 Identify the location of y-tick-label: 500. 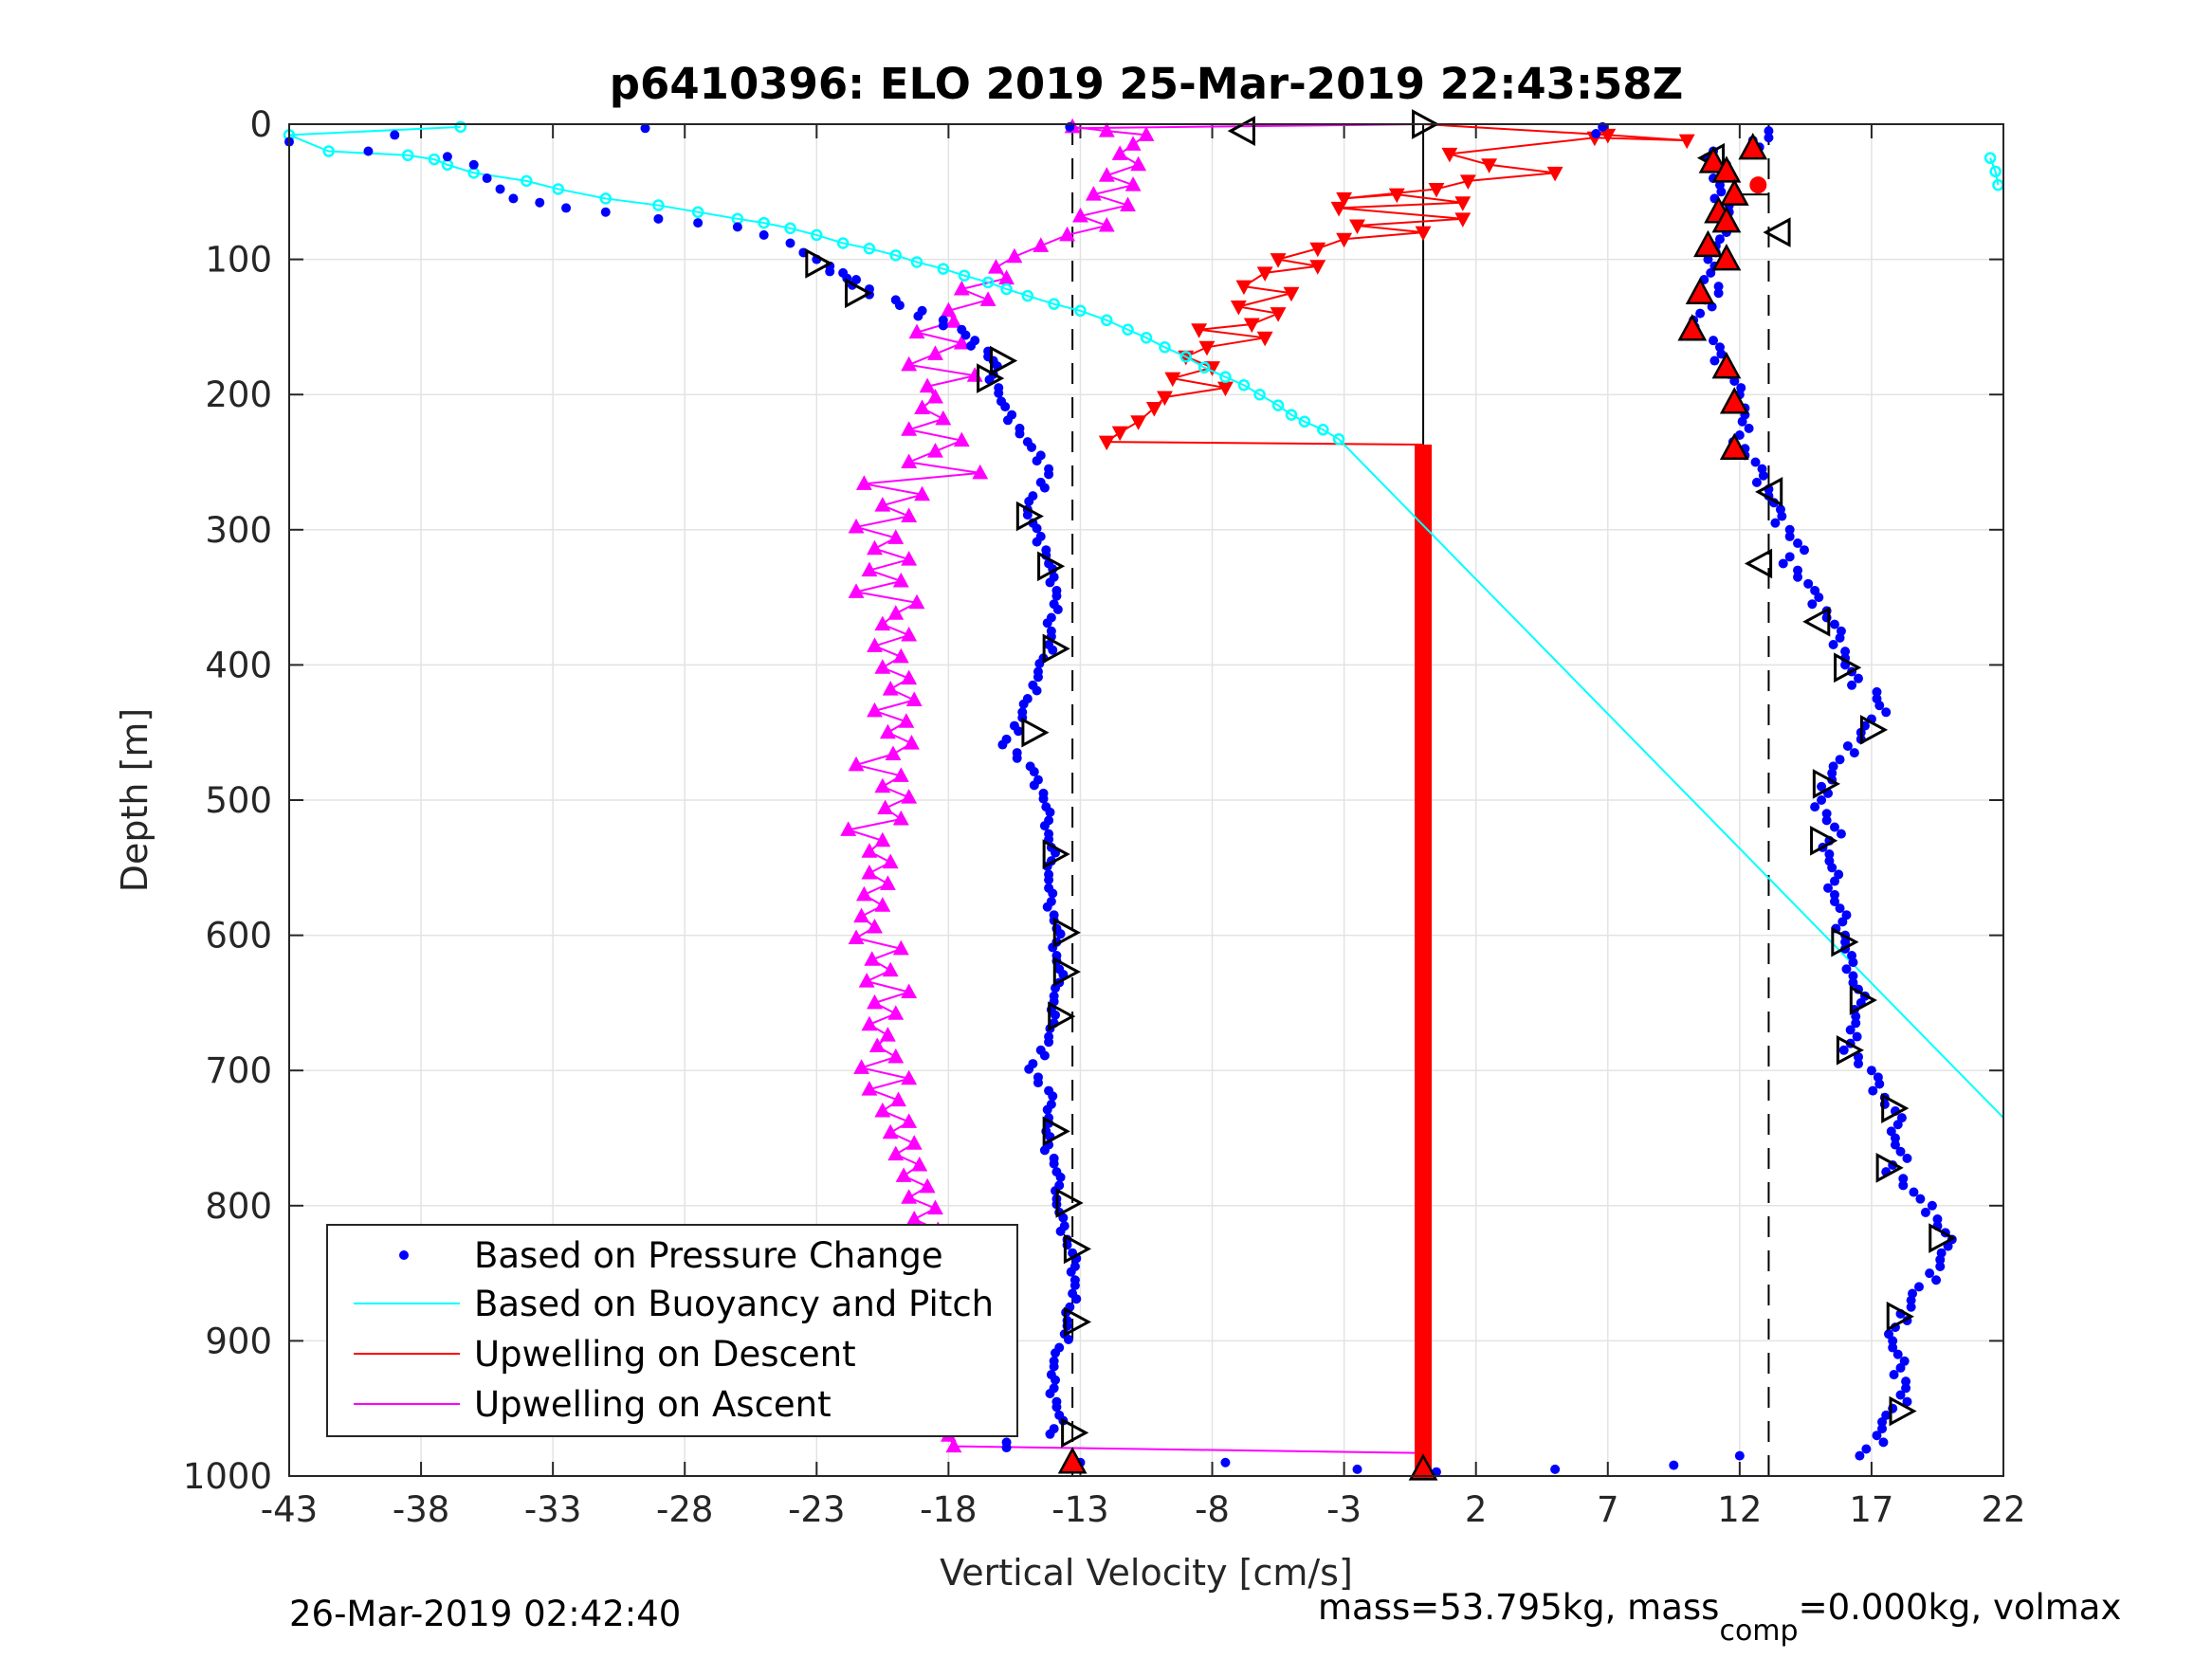
(238, 800).